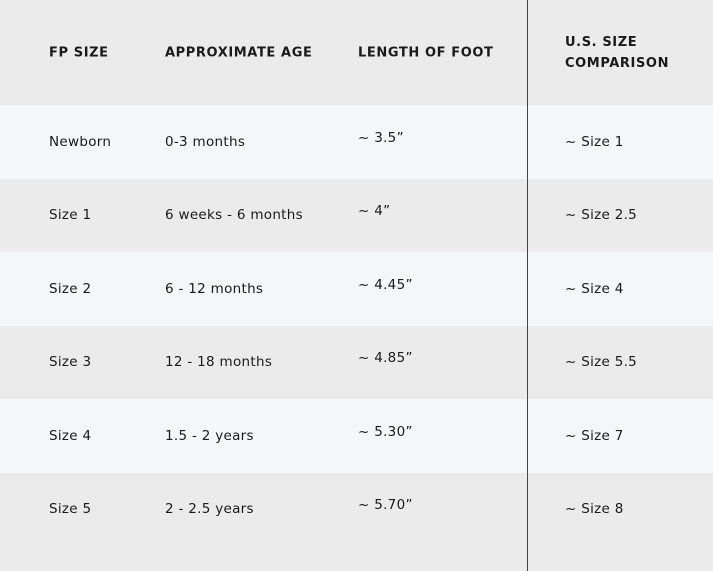 This screenshot has height=571, width=713. What do you see at coordinates (594, 141) in the screenshot?
I see `cell-us-size: ~ Size 1` at bounding box center [594, 141].